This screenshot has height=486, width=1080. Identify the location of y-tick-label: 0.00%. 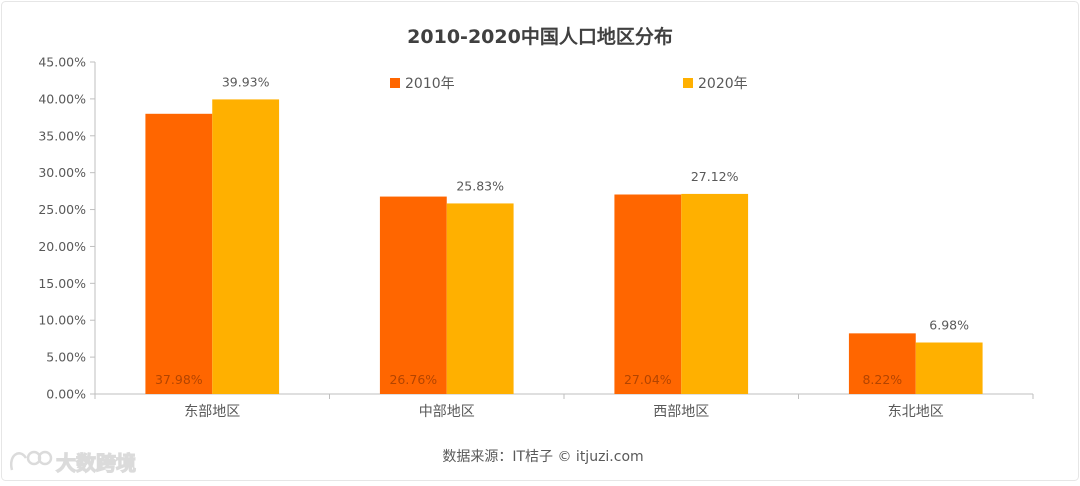
(66, 394).